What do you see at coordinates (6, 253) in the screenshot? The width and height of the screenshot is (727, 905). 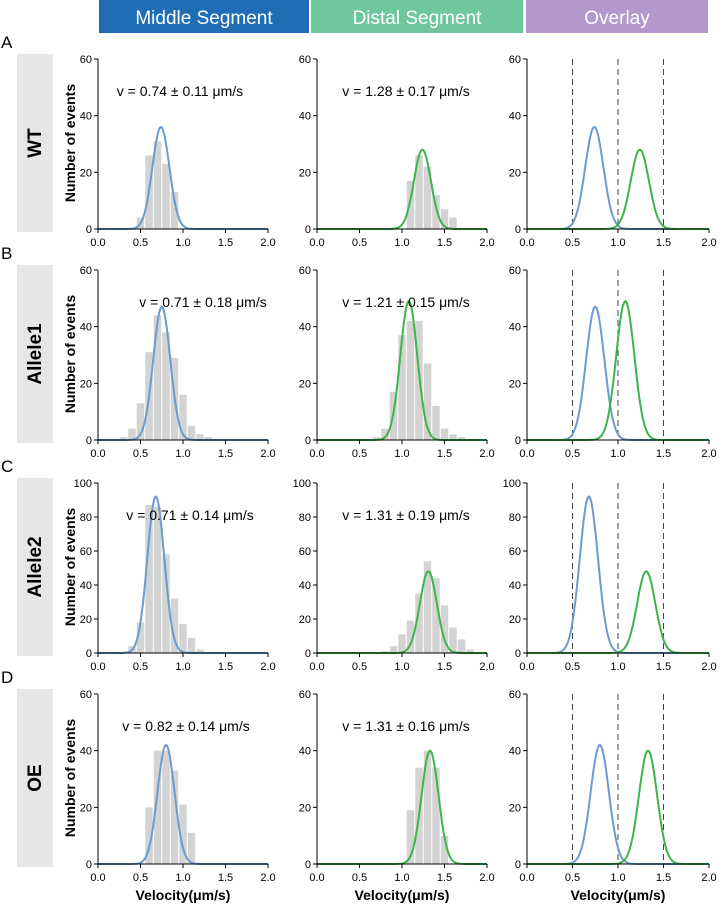 I see `panel-letter: B` at bounding box center [6, 253].